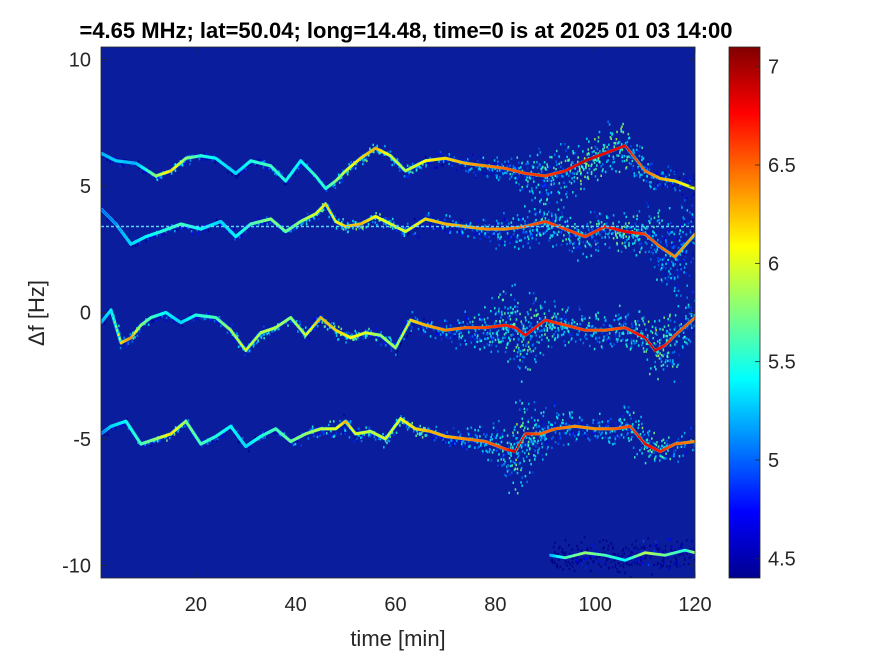 This screenshot has width=875, height=656. Describe the element at coordinates (694, 605) in the screenshot. I see `x-tick-label: 120` at that location.